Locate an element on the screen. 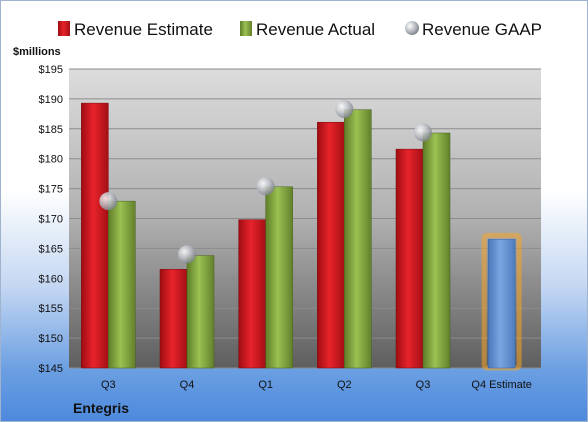 Image resolution: width=588 pixels, height=422 pixels. y-tick-label: $170 is located at coordinates (51, 220).